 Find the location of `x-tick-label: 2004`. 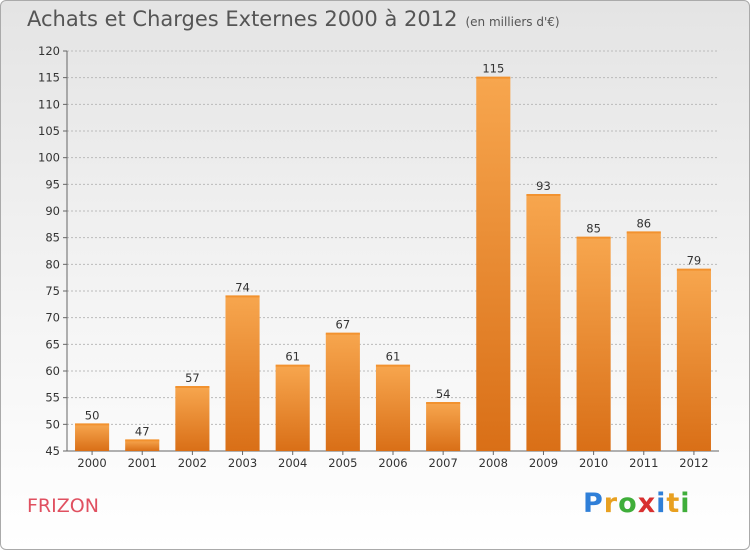

x-tick-label: 2004 is located at coordinates (292, 463).